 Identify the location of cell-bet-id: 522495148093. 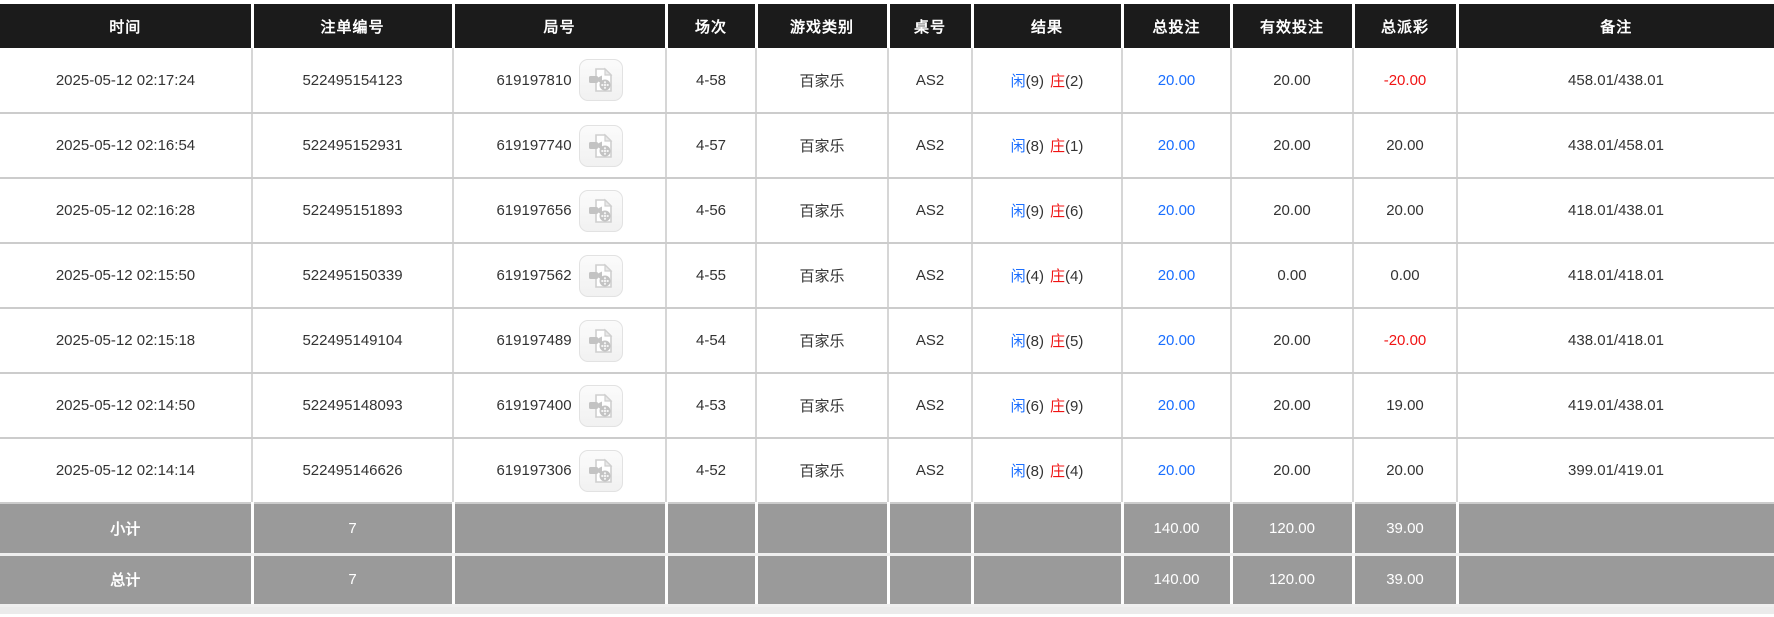
(353, 406).